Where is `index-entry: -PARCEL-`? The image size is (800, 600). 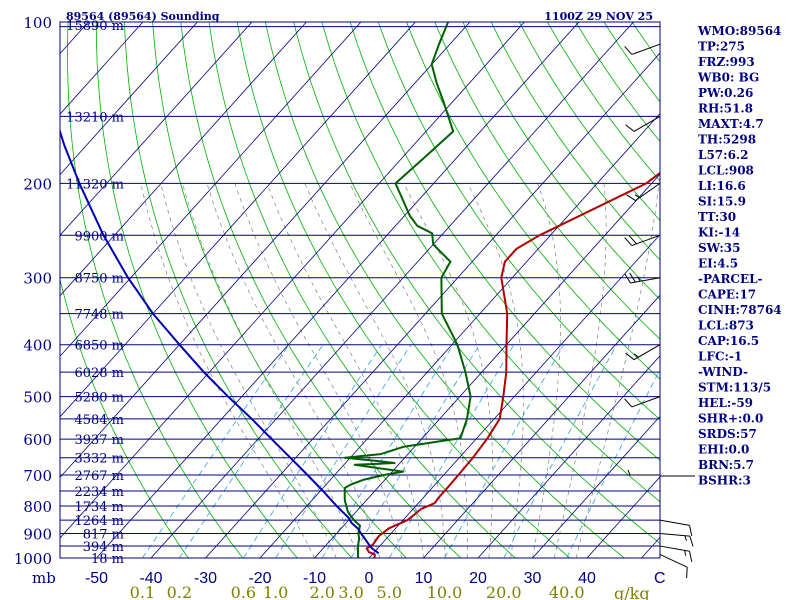
index-entry: -PARCEL- is located at coordinates (730, 279).